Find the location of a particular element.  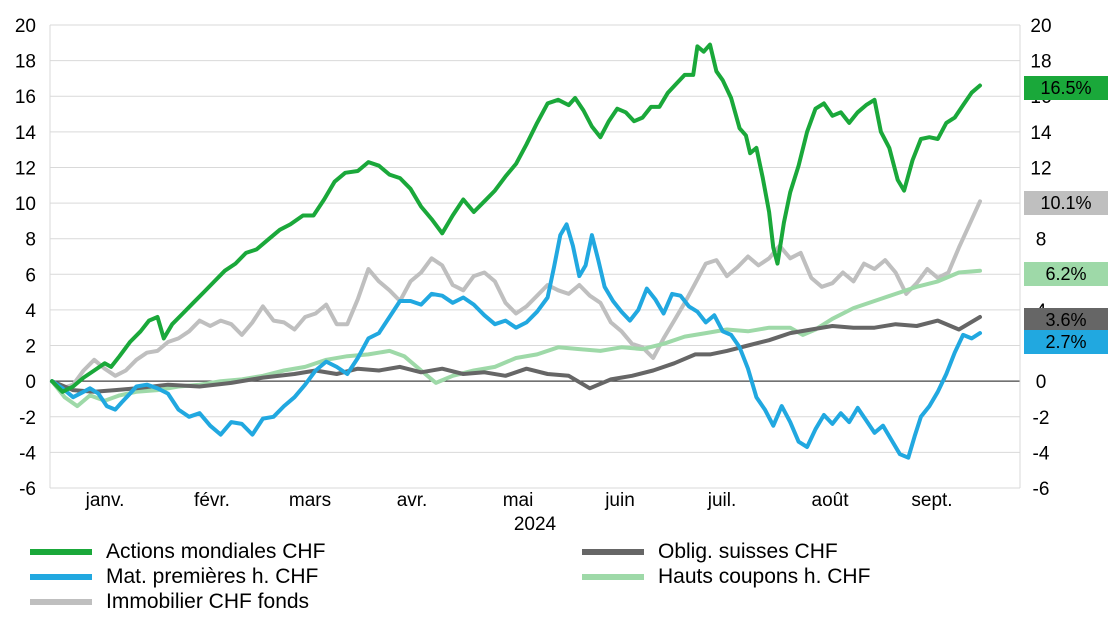

y-tick-right--6: -6 is located at coordinates (1041, 489).